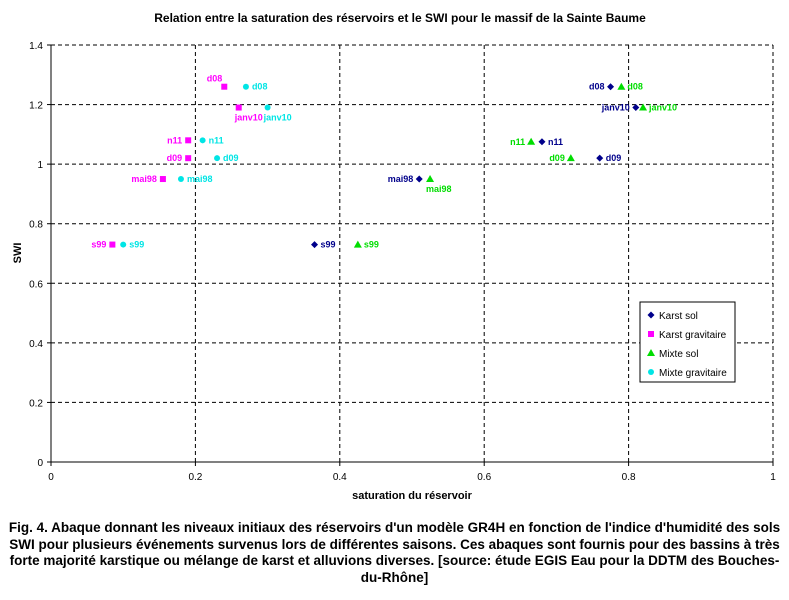 The height and width of the screenshot is (600, 789). I want to click on y-tick-label: 1.2, so click(36, 106).